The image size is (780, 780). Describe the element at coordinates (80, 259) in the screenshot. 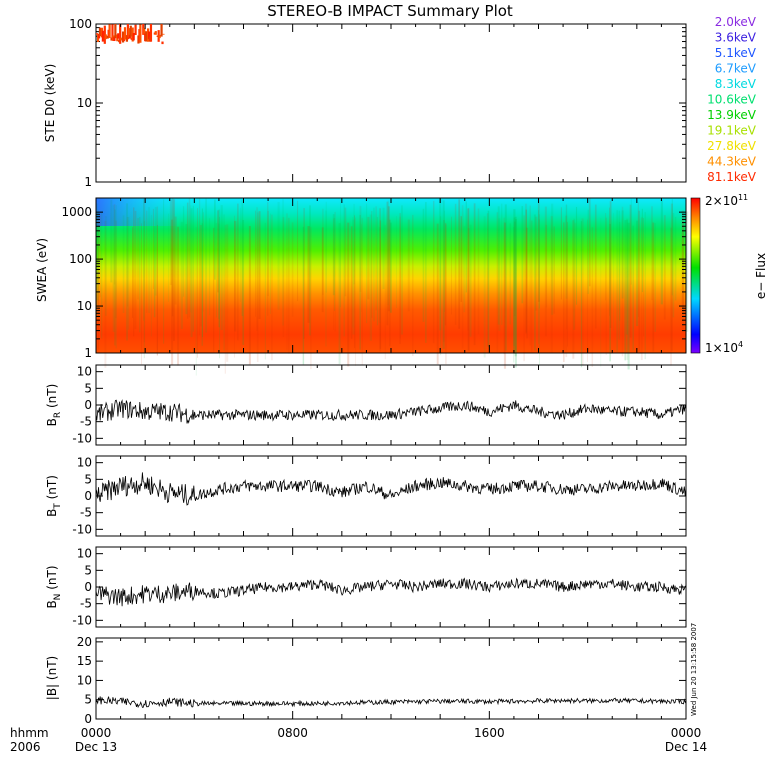

I see `swea-y-tick-label: 100` at that location.